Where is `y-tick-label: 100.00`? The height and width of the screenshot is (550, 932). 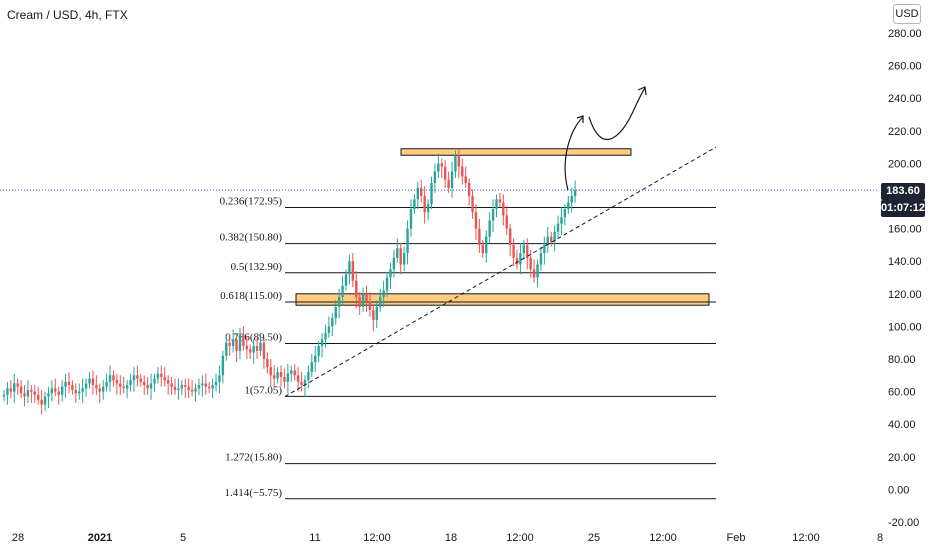 y-tick-label: 100.00 is located at coordinates (905, 327).